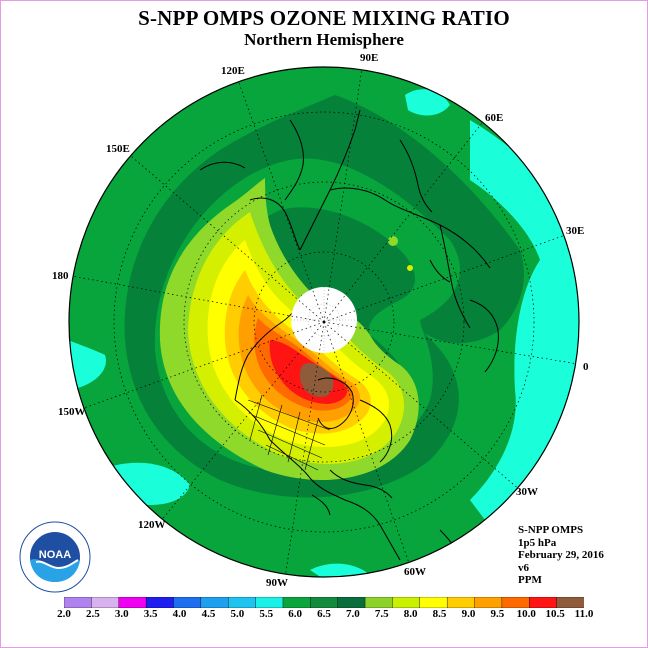 This screenshot has width=648, height=648. Describe the element at coordinates (381, 614) in the screenshot. I see `colorbar-tick-label: 7.5` at that location.